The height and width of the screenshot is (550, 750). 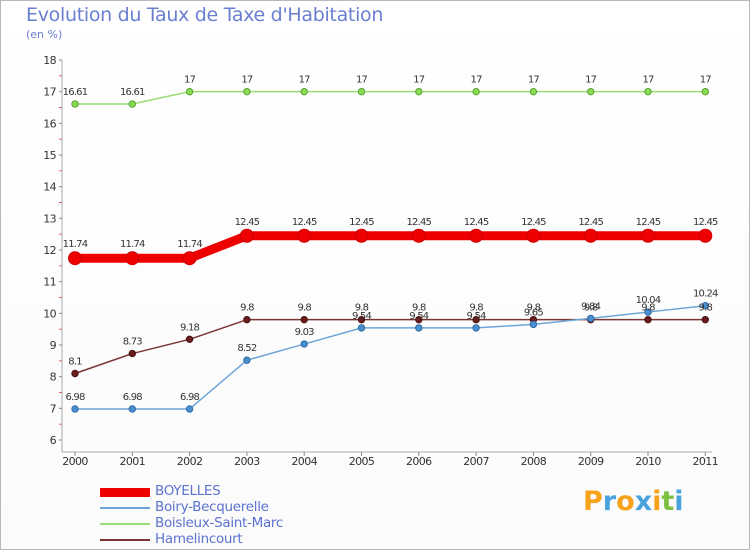 What do you see at coordinates (133, 342) in the screenshot?
I see `data-label-hamelincourt: 8.73` at bounding box center [133, 342].